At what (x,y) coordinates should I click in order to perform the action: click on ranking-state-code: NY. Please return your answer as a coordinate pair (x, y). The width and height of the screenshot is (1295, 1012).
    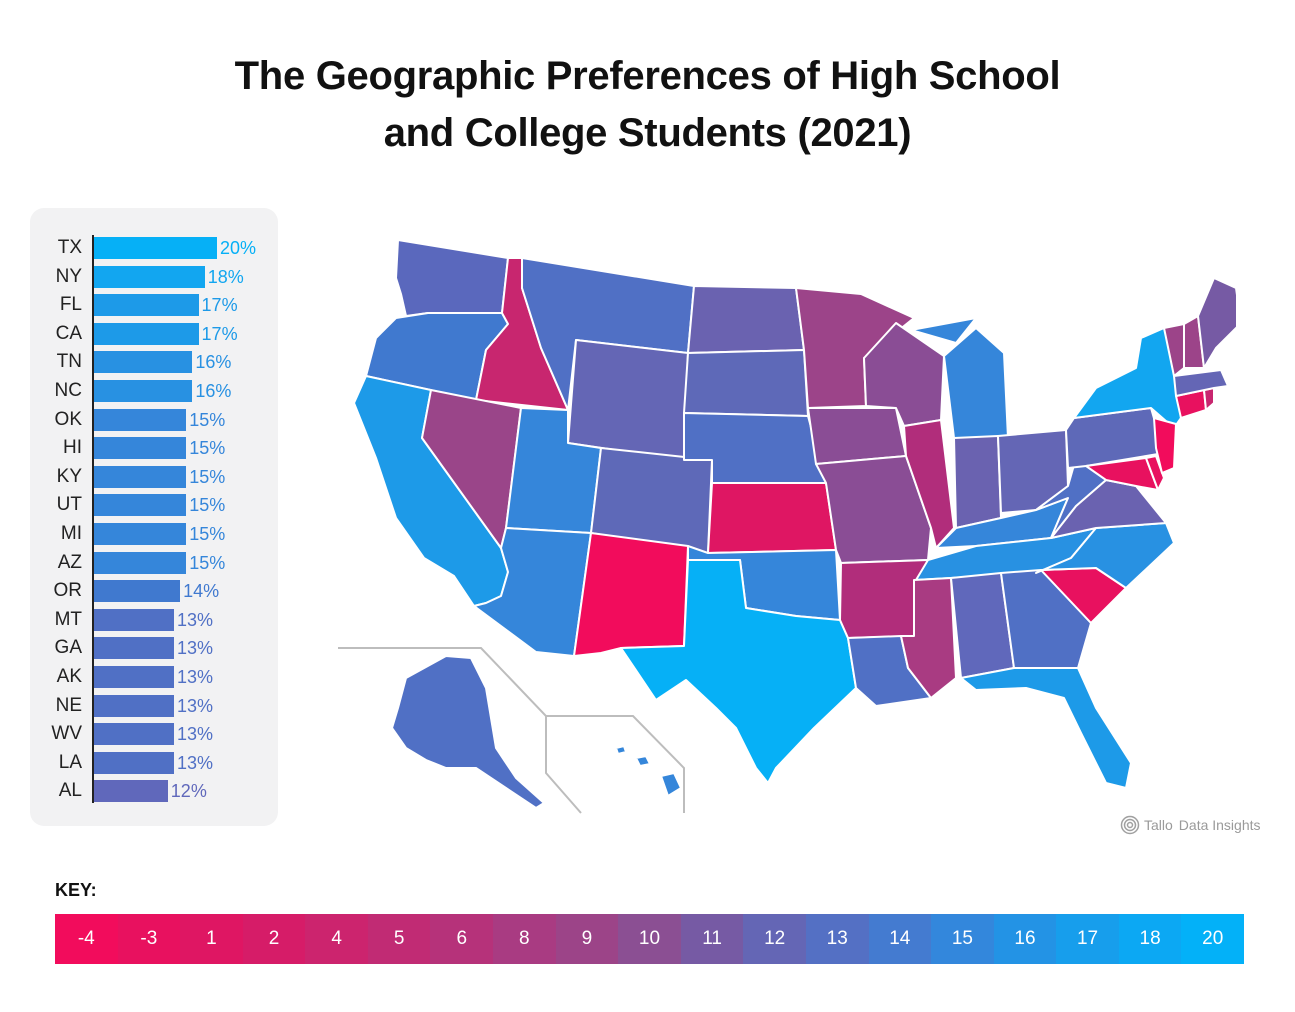
    Looking at the image, I should click on (68, 276).